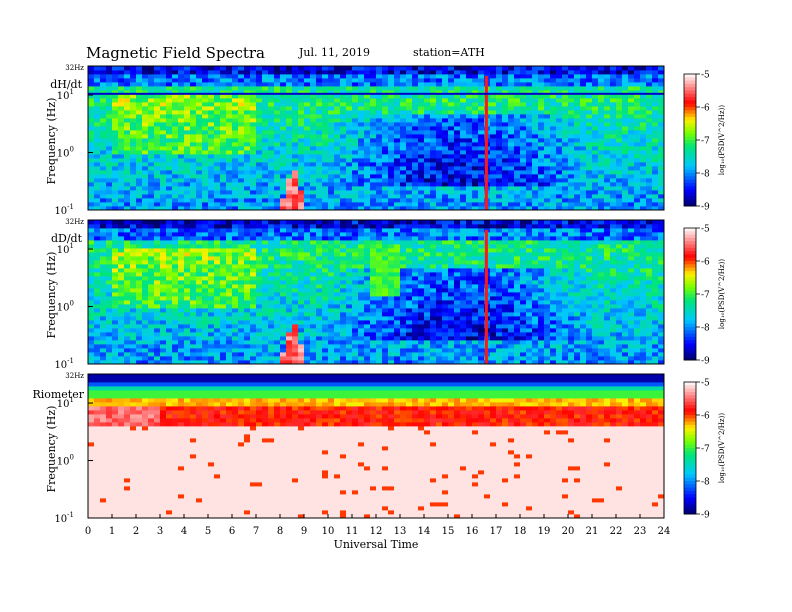 This screenshot has height=612, width=792. I want to click on x-tick-label-24: 24, so click(664, 531).